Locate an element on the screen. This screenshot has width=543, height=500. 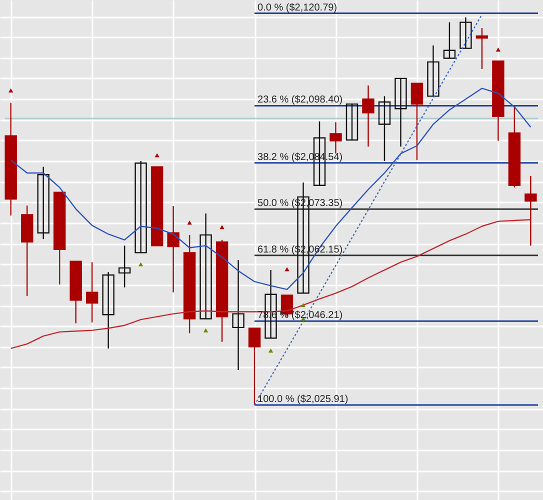
ref-line-label: 0.0 % ($2,120.79) is located at coordinates (298, 8).